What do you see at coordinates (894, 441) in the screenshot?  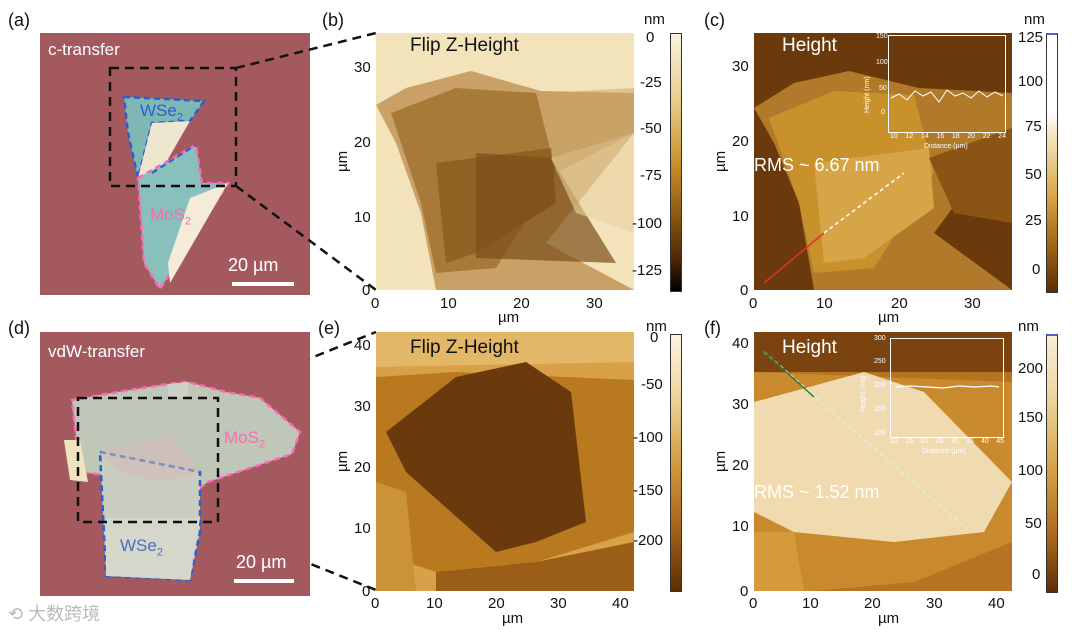 I see `inset-f-xtick-0: 10` at bounding box center [894, 441].